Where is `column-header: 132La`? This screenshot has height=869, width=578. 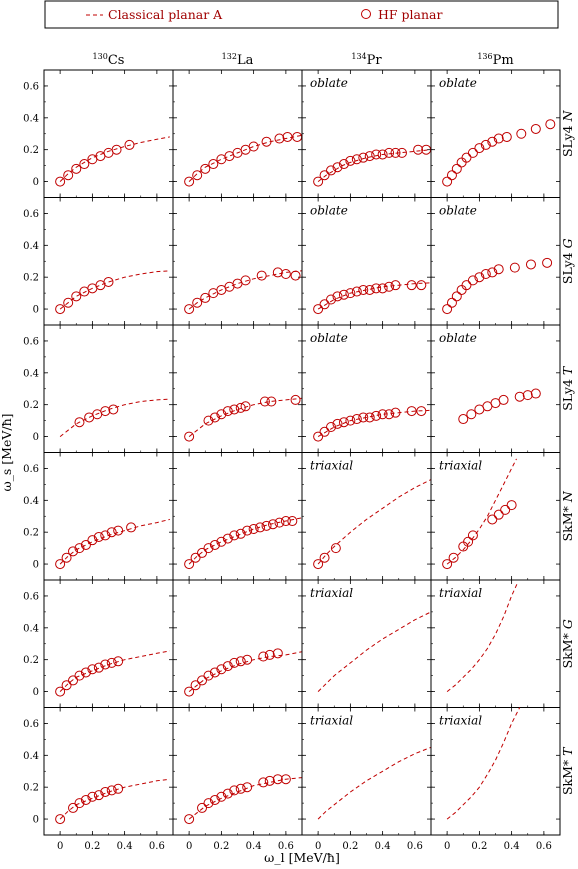
column-header: 132La is located at coordinates (238, 60).